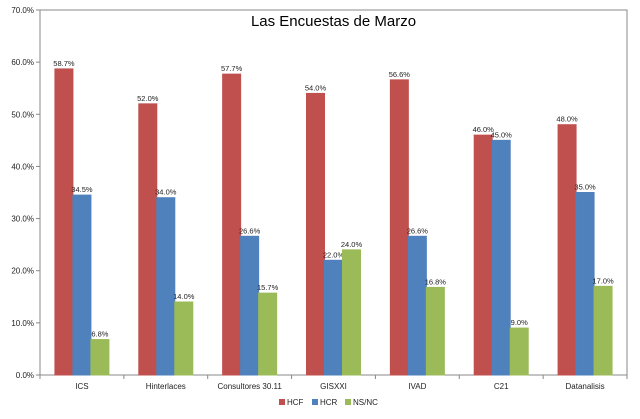  What do you see at coordinates (585, 187) in the screenshot?
I see `data-label: 35.0%` at bounding box center [585, 187].